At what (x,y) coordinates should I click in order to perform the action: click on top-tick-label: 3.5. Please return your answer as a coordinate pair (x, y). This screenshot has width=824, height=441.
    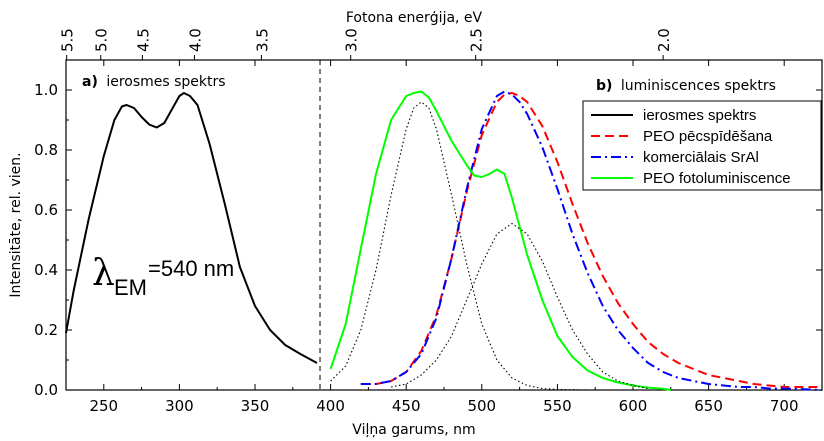
    Looking at the image, I should click on (262, 40).